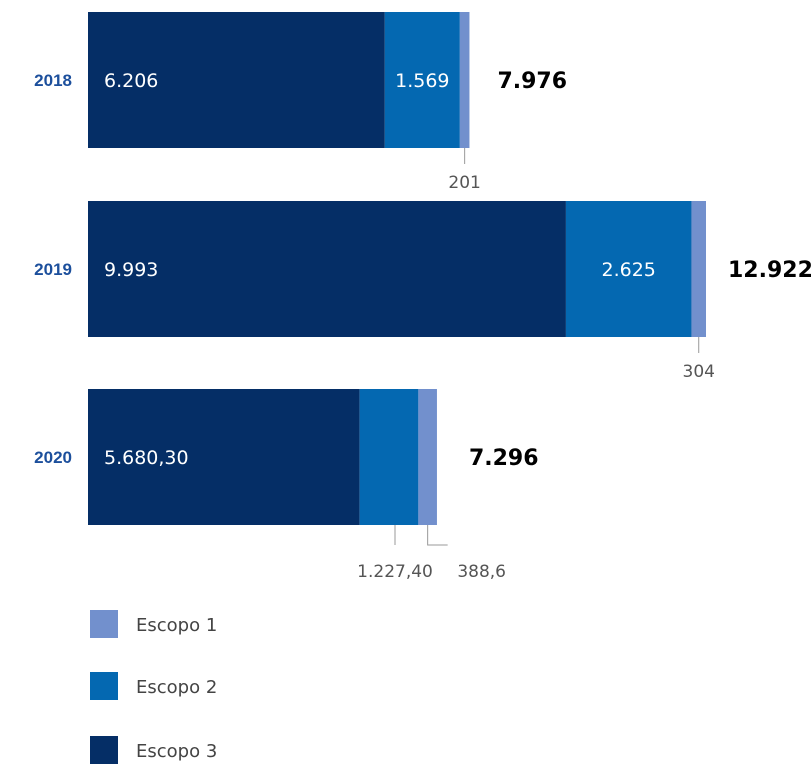  What do you see at coordinates (504, 458) in the screenshot?
I see `total-label: 7.296` at bounding box center [504, 458].